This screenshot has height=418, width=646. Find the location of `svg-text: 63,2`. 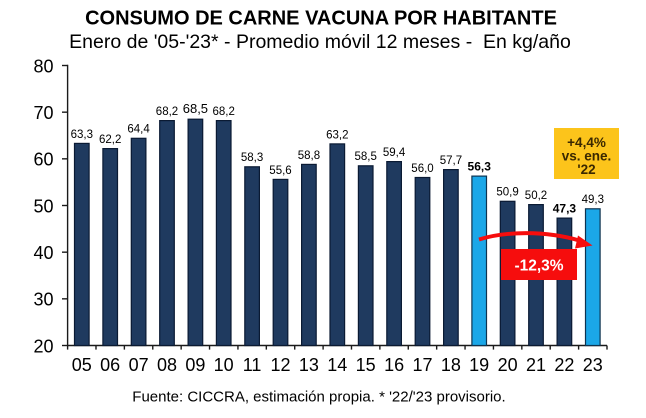

svg-text: 63,2 is located at coordinates (337, 135).